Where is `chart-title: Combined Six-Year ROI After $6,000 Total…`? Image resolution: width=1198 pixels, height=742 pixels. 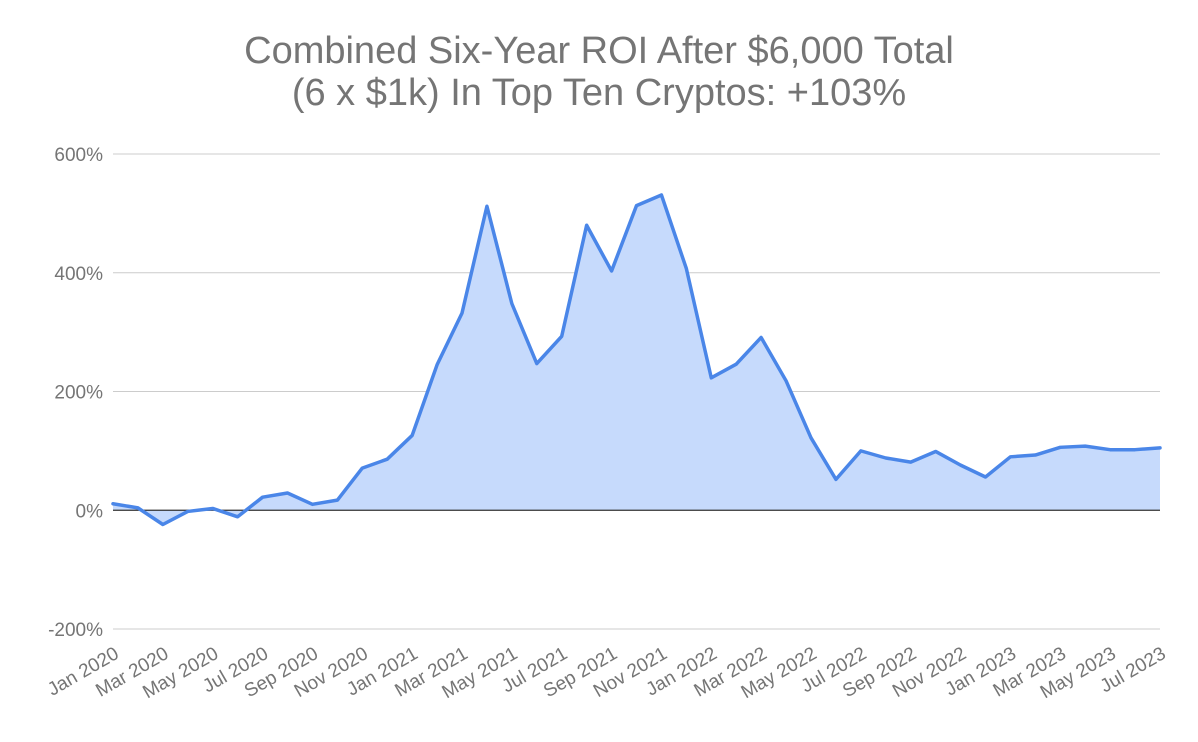
chart-title: Combined Six-Year ROI After $6,000 Total… is located at coordinates (599, 72).